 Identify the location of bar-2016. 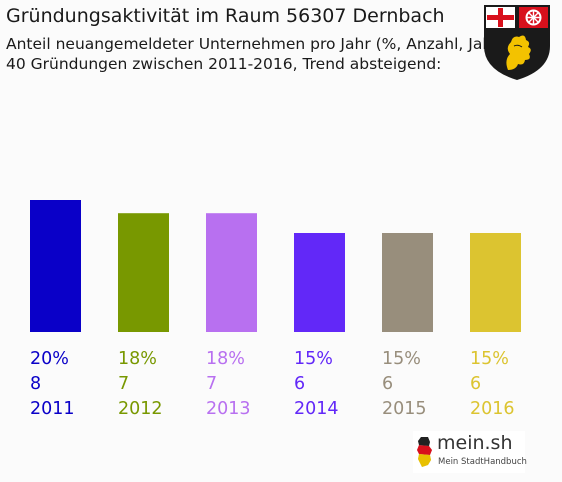
(495, 282).